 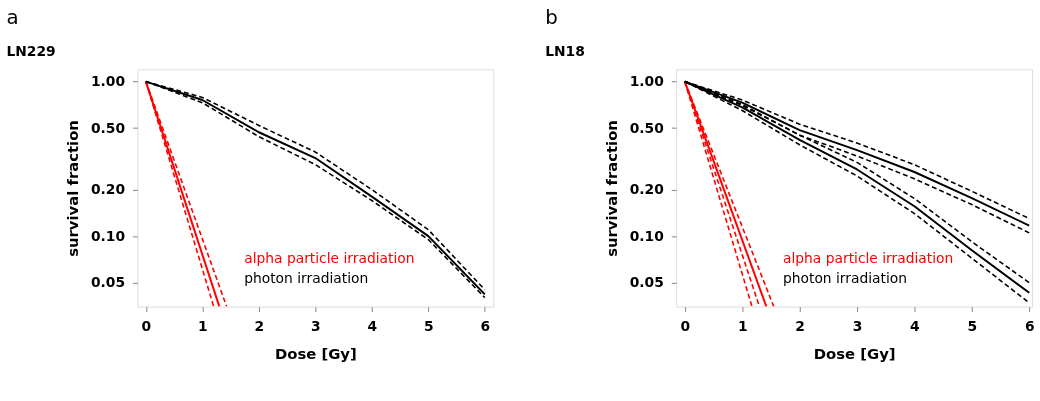 I want to click on chart-title: a, so click(x=12, y=17).